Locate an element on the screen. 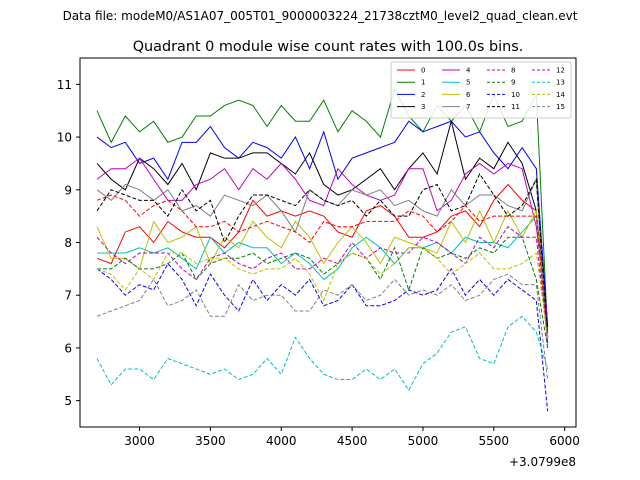 This screenshot has width=640, height=480. x-tick-label: 5000 is located at coordinates (423, 441).